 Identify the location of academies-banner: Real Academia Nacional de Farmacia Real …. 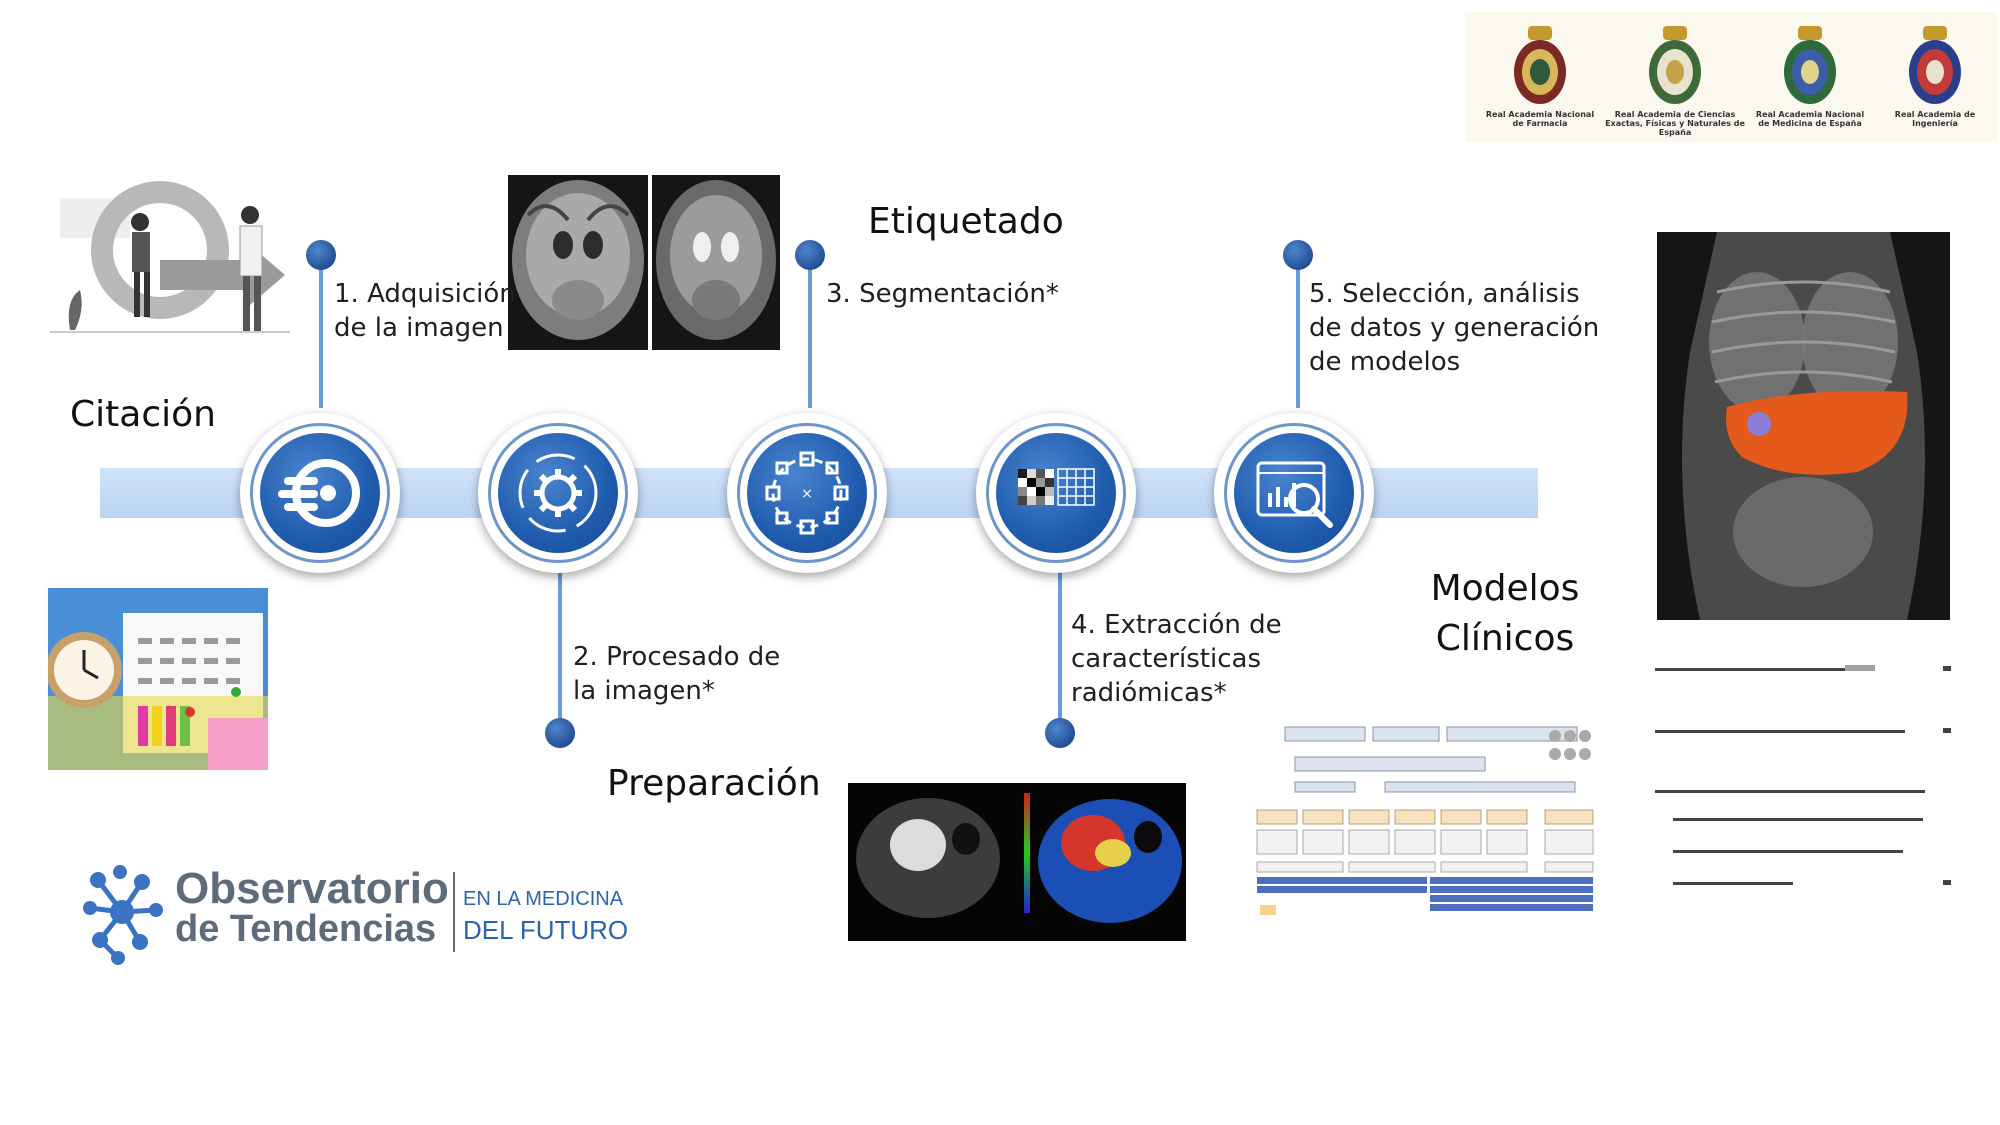
(1731, 77).